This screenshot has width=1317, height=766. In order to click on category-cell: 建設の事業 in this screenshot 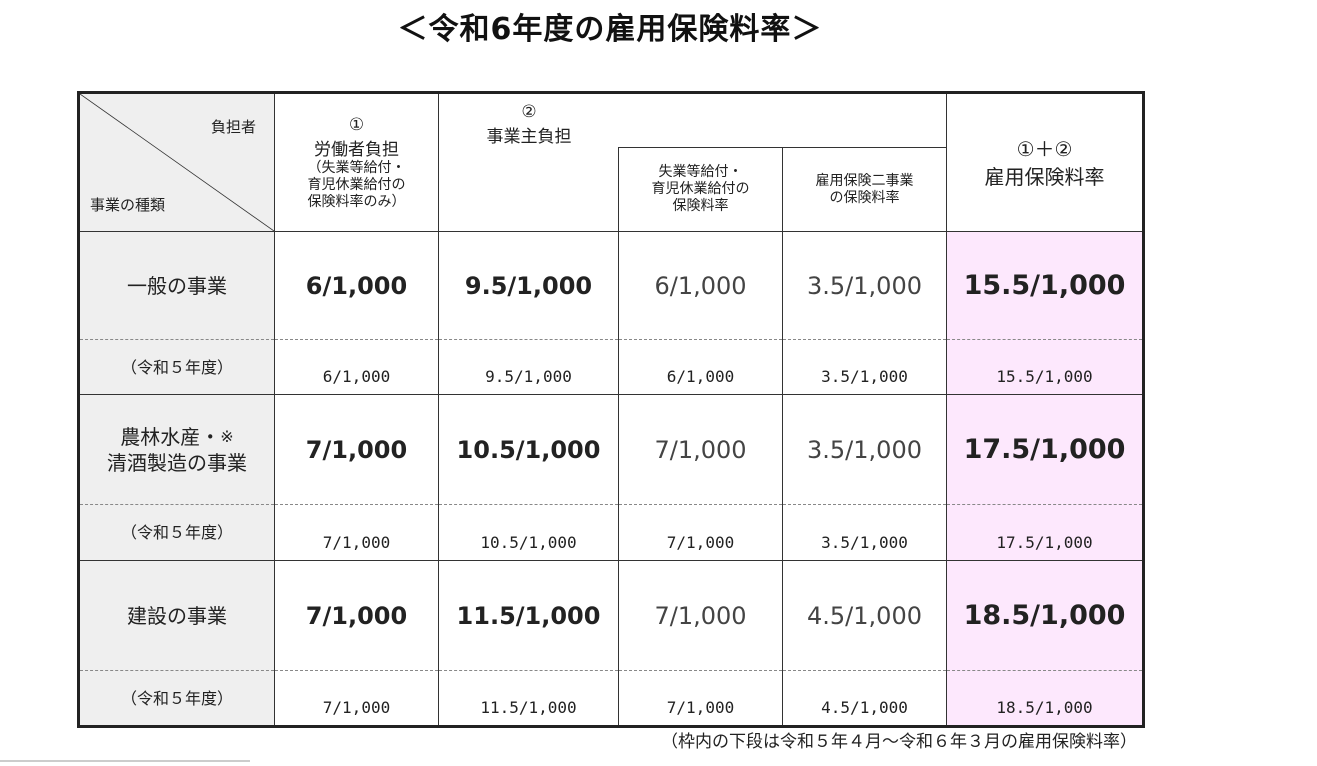, I will do `click(176, 615)`.